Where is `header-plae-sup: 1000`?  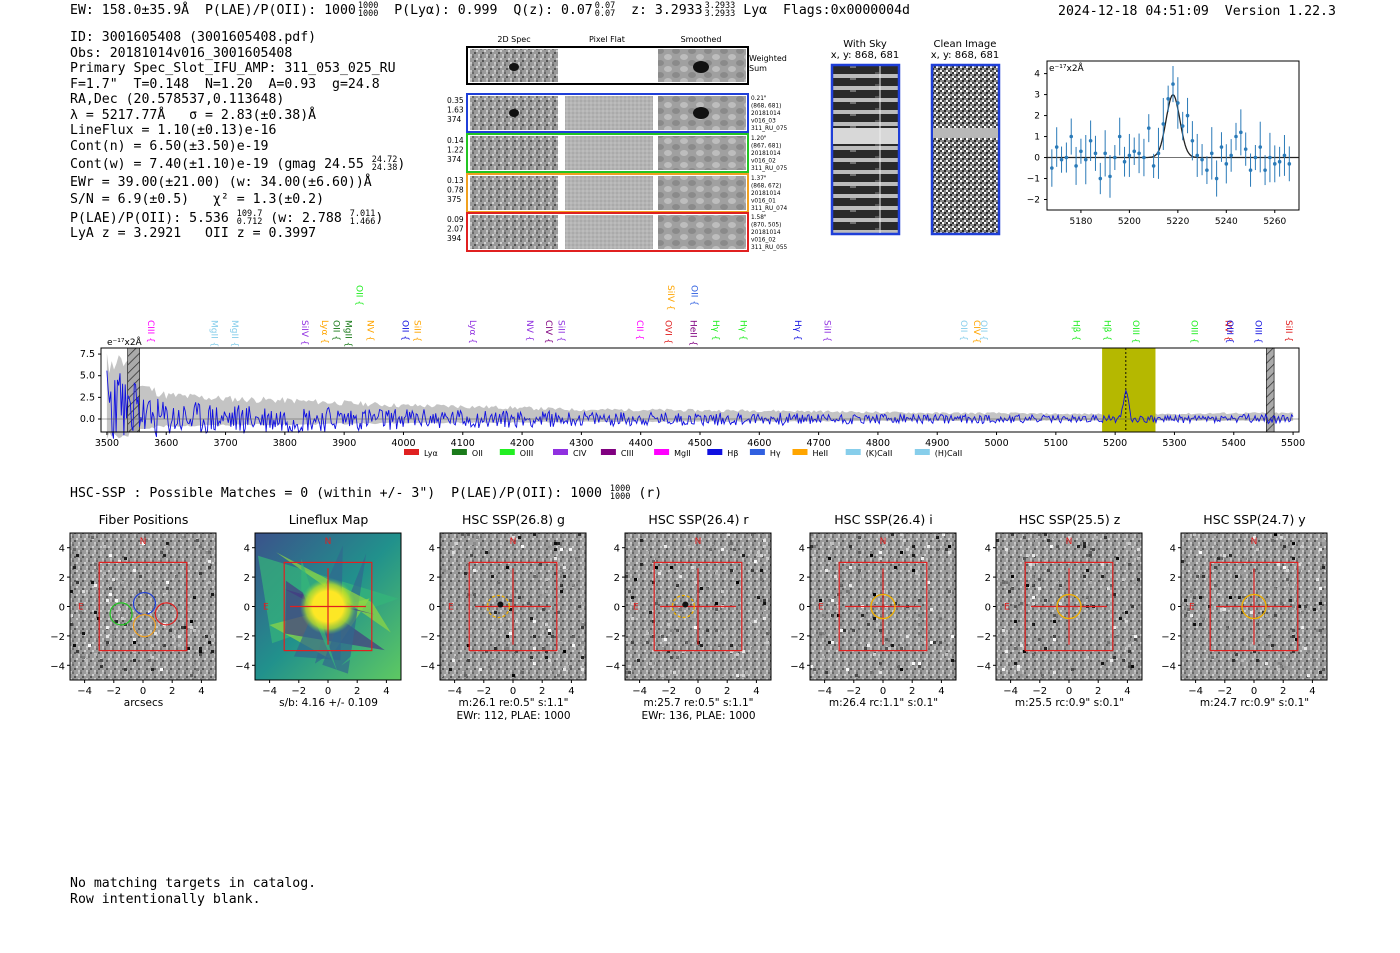 header-plae-sup: 1000 is located at coordinates (368, 6).